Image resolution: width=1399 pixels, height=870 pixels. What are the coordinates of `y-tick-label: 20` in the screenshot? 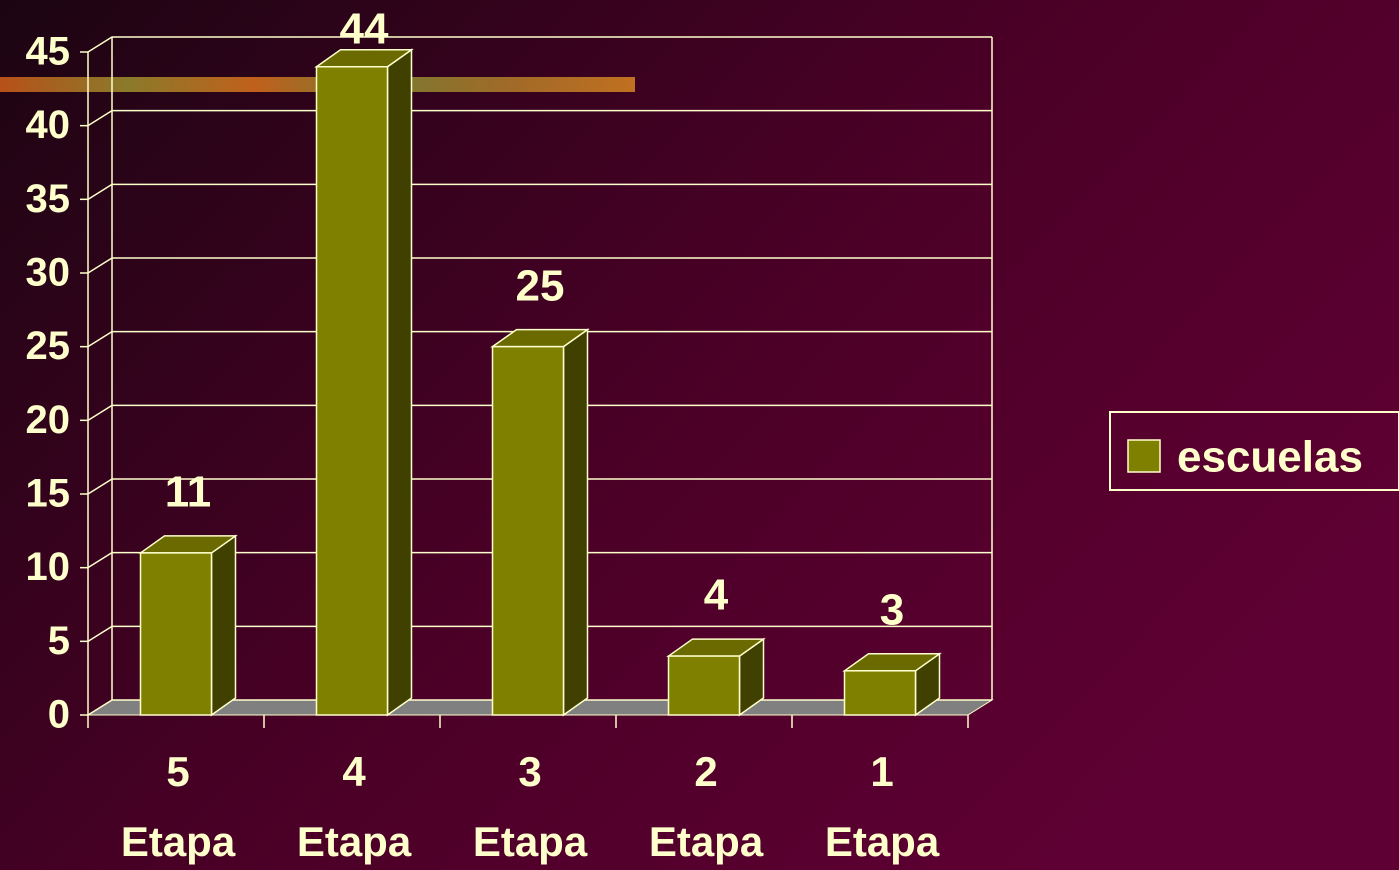 It's located at (48, 420).